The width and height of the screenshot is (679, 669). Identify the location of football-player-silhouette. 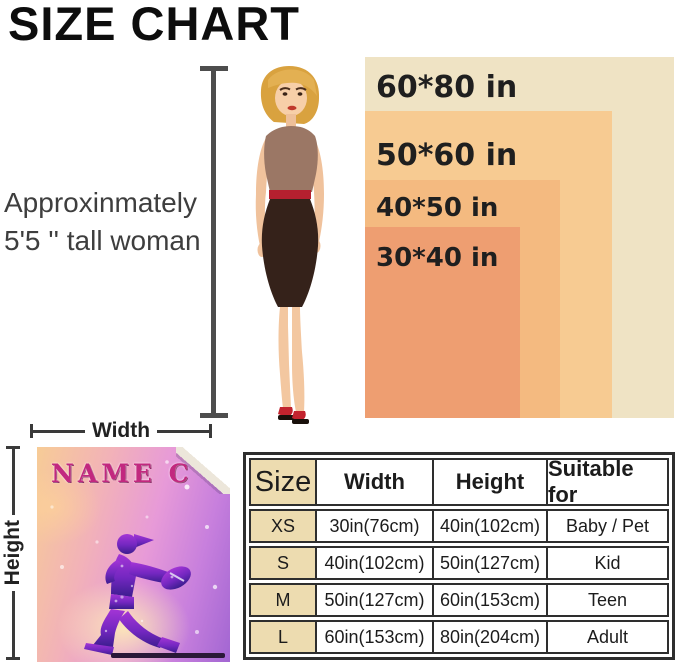
(137, 594).